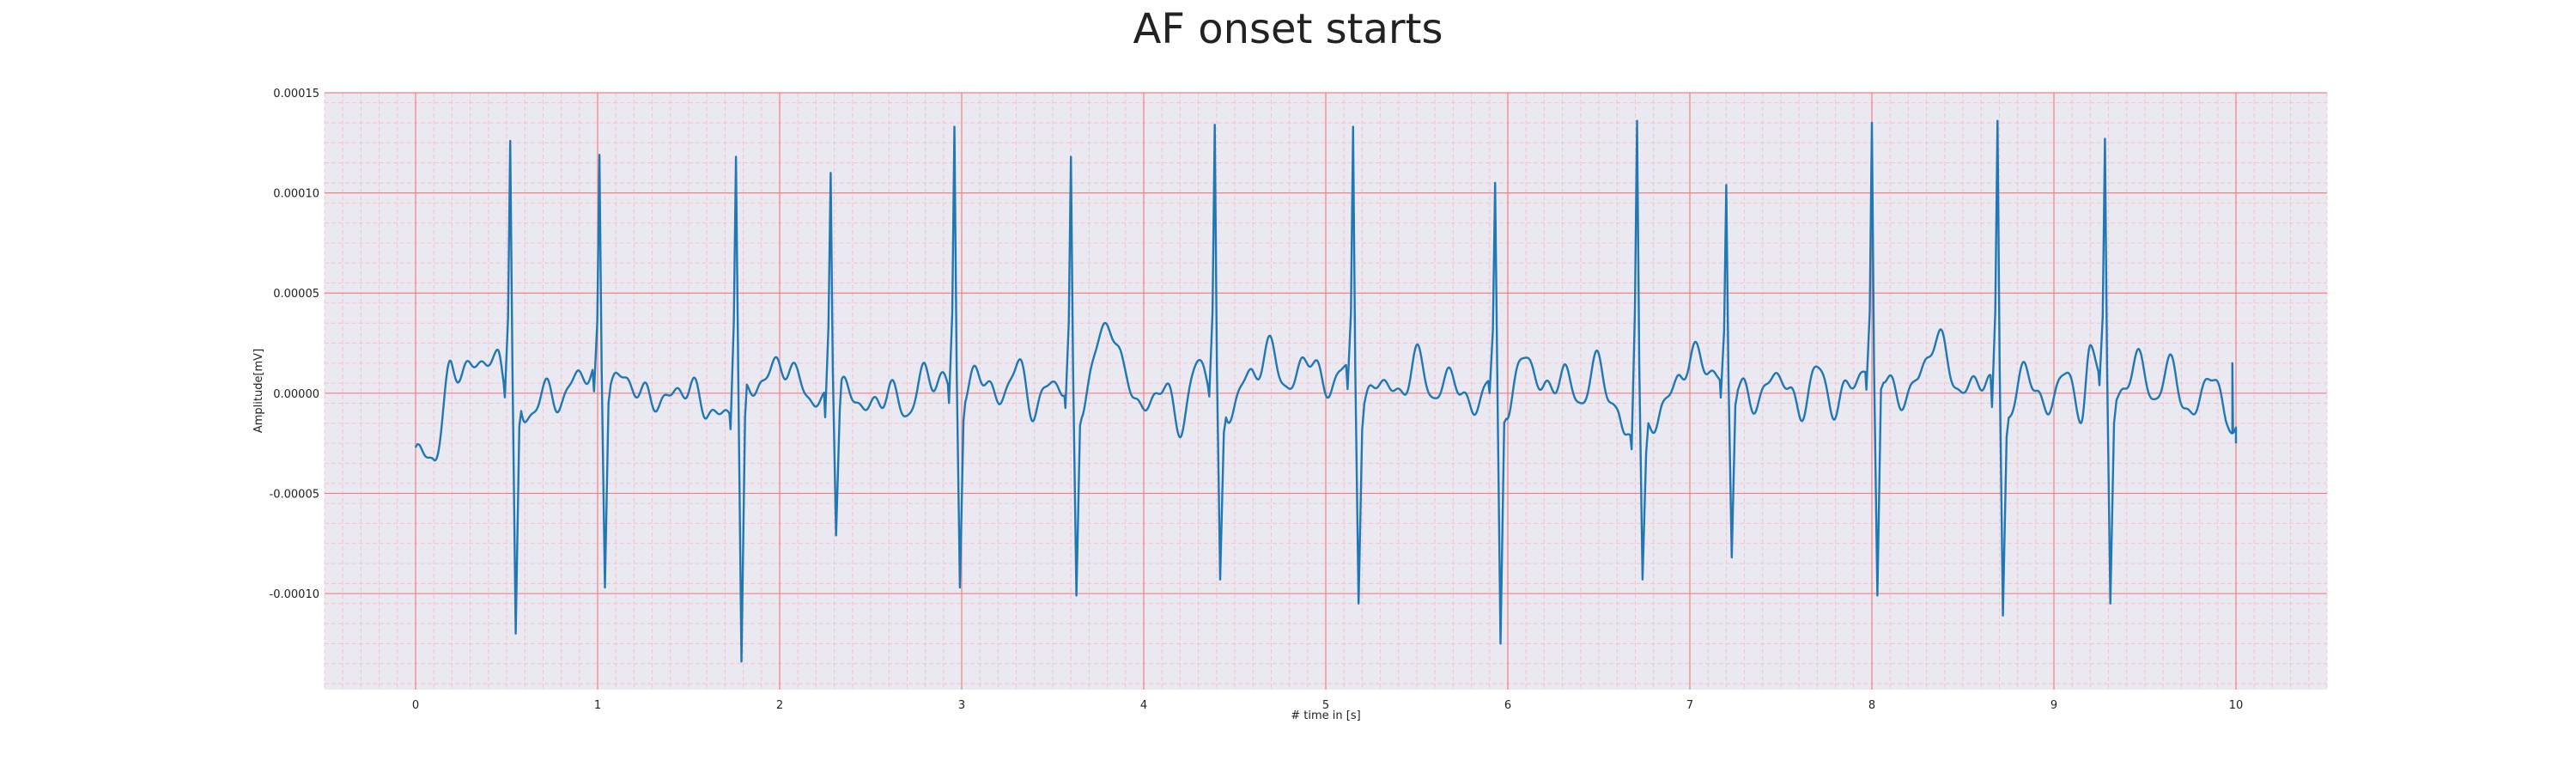 This screenshot has width=2576, height=773. I want to click on x-axis-ticks: 0 1 2 3 4 5 6 7 8 9 10, so click(1327, 705).